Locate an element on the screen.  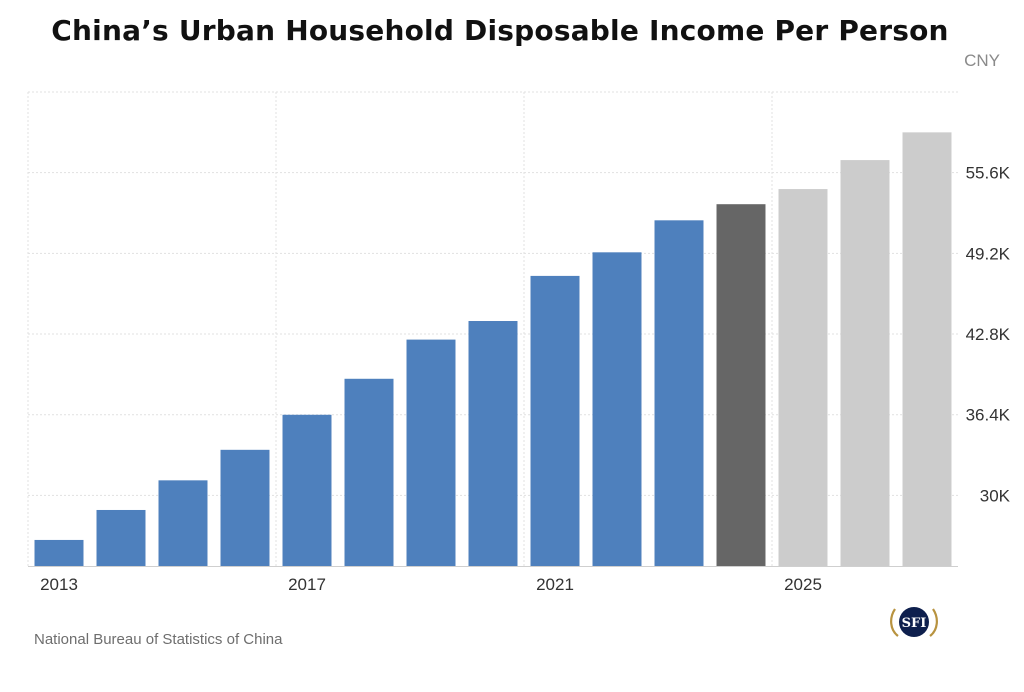
sfi-logo: SFI is located at coordinates (914, 622).